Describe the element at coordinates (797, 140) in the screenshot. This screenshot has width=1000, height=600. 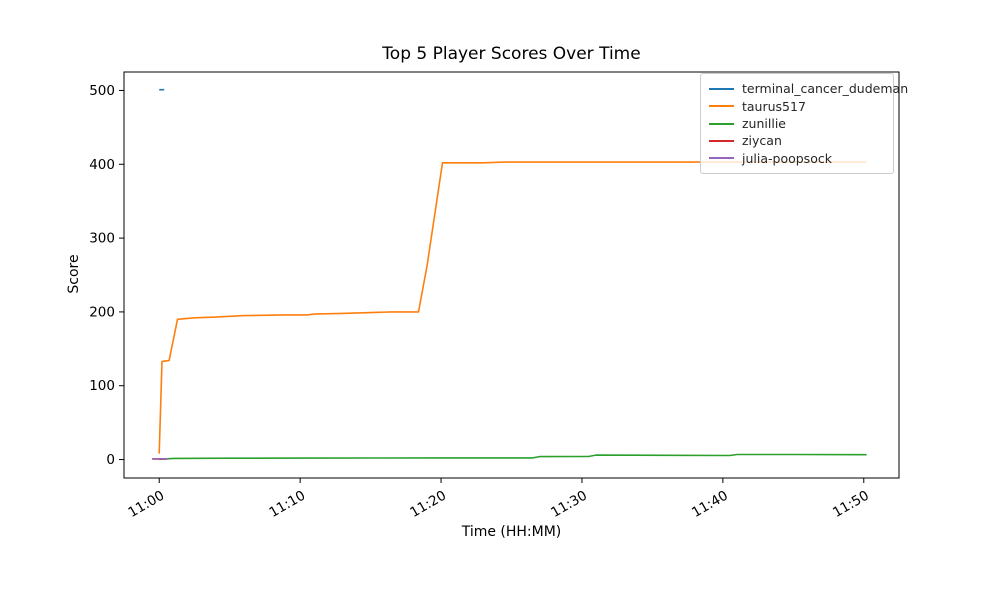
I see `legend-entry: ziycan` at that location.